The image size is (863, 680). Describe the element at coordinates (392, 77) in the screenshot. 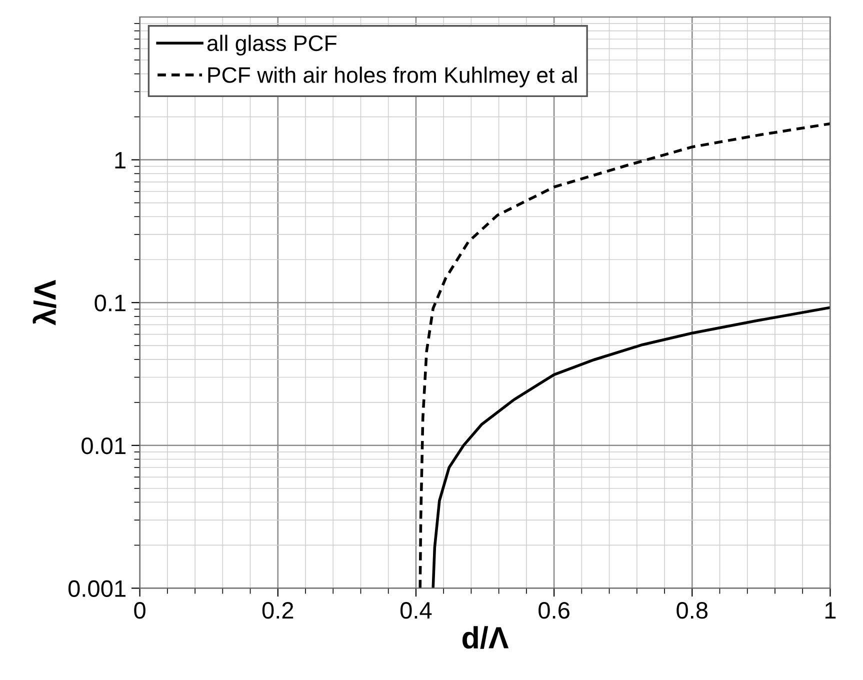

I see `legend-label: PCF with air holes from Kuhlmey et al` at that location.